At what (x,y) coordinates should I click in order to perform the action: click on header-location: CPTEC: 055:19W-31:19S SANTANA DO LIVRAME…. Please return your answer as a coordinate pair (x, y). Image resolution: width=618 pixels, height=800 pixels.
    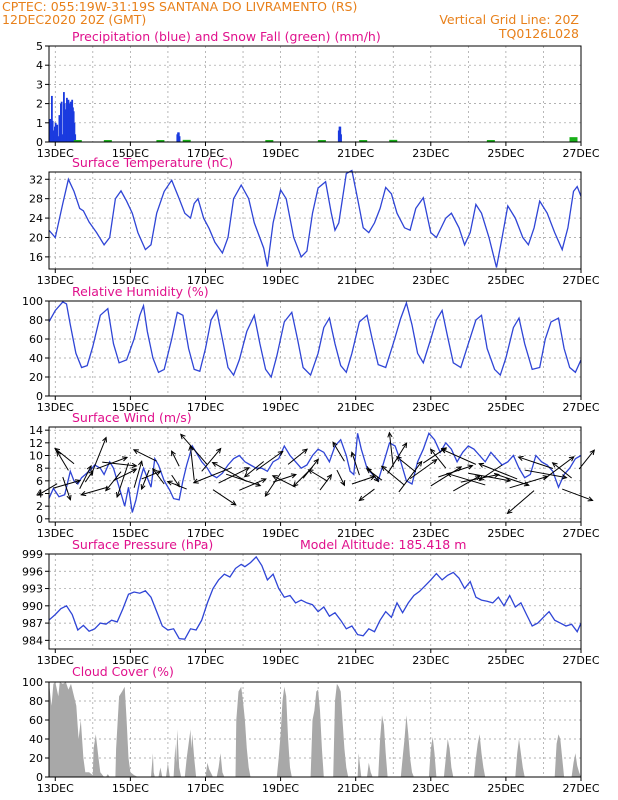
    Looking at the image, I should click on (179, 7).